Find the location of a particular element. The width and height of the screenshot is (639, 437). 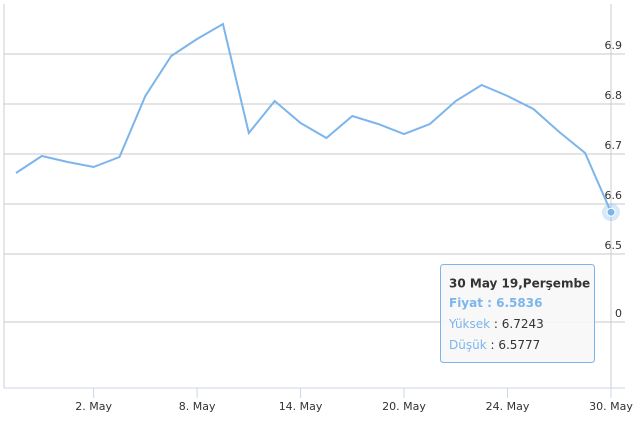

tooltip-value: 6.5777 is located at coordinates (519, 345).